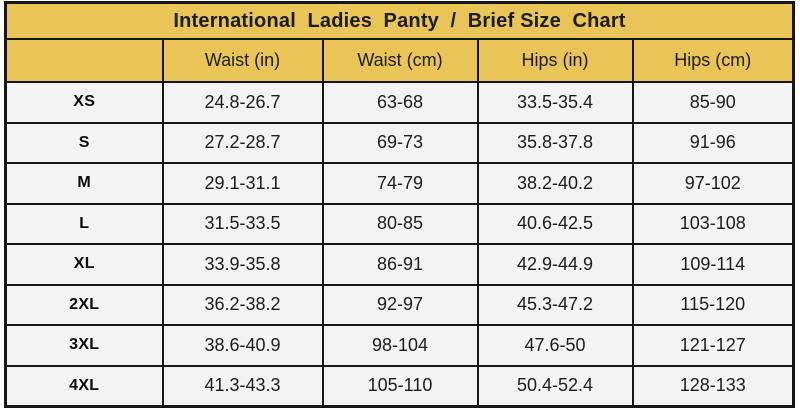 The width and height of the screenshot is (800, 413). I want to click on waist-cm-value: 98-104, so click(400, 345).